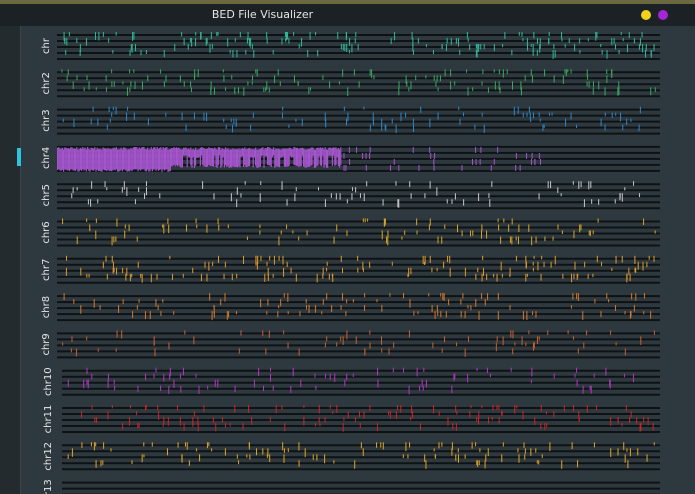 The image size is (695, 494). What do you see at coordinates (351, 456) in the screenshot?
I see `track: chr12` at bounding box center [351, 456].